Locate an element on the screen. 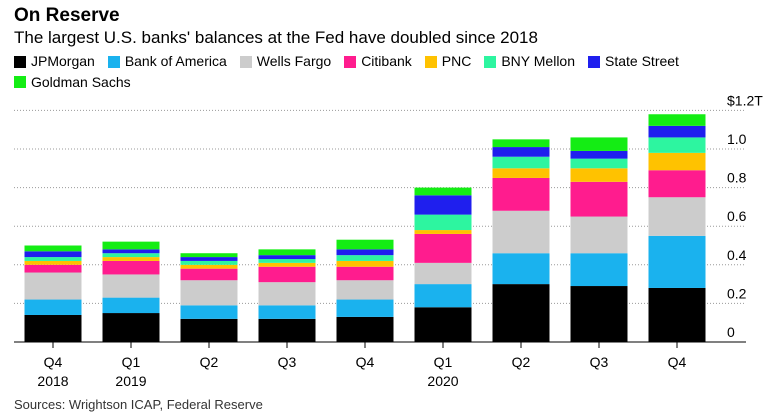 This screenshot has width=766, height=419. legend-item: JPMorgan is located at coordinates (54, 61).